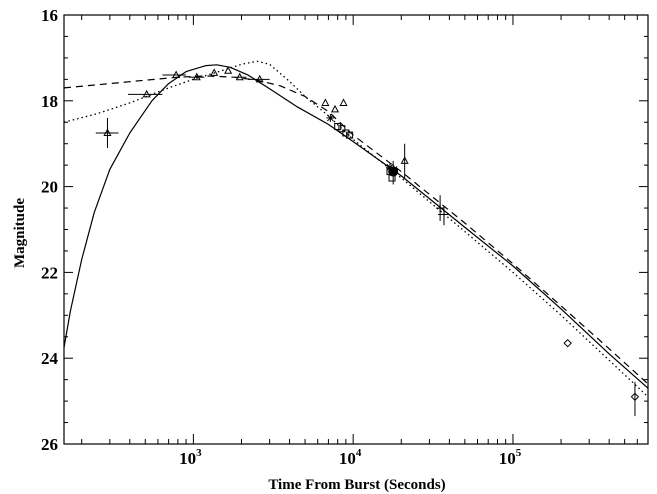 Image resolution: width=657 pixels, height=494 pixels. What do you see at coordinates (190, 457) in the screenshot?
I see `x-tick-label: 10³` at bounding box center [190, 457].